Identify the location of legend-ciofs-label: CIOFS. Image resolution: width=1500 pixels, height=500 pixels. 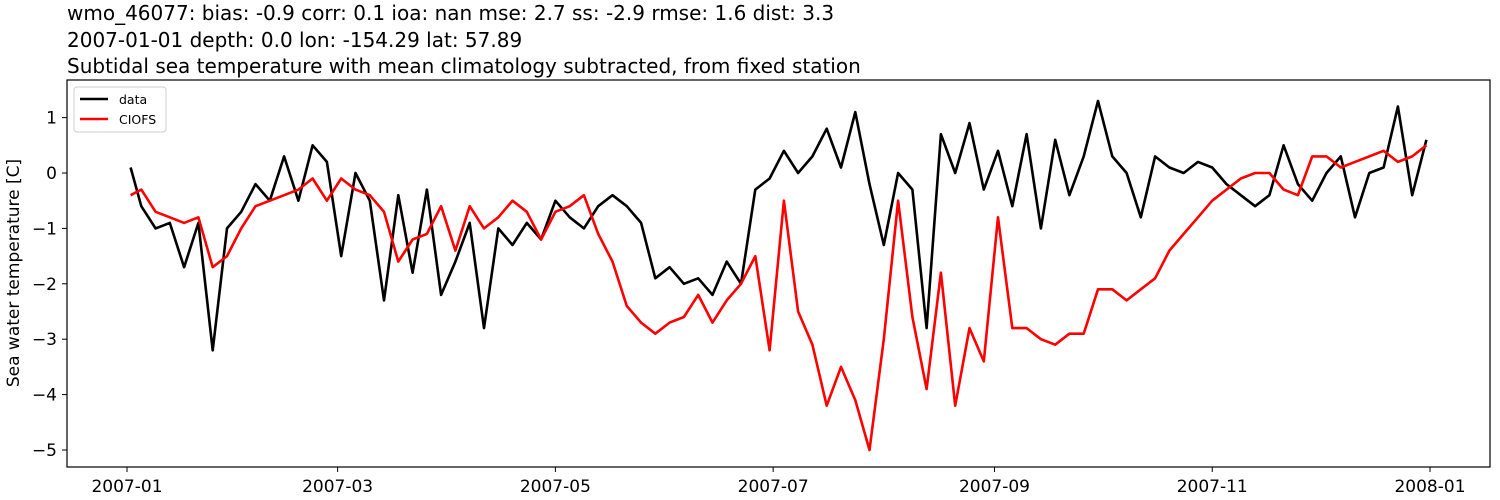
(137, 119).